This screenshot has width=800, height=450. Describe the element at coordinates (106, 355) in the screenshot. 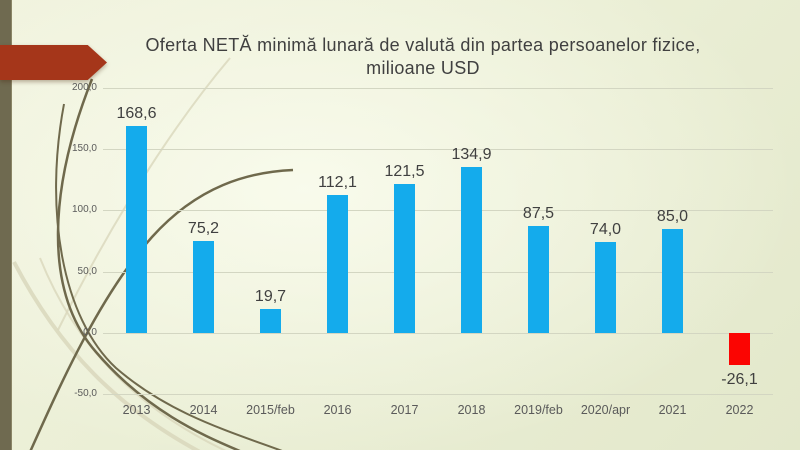

I see `wisp-light-curve` at that location.